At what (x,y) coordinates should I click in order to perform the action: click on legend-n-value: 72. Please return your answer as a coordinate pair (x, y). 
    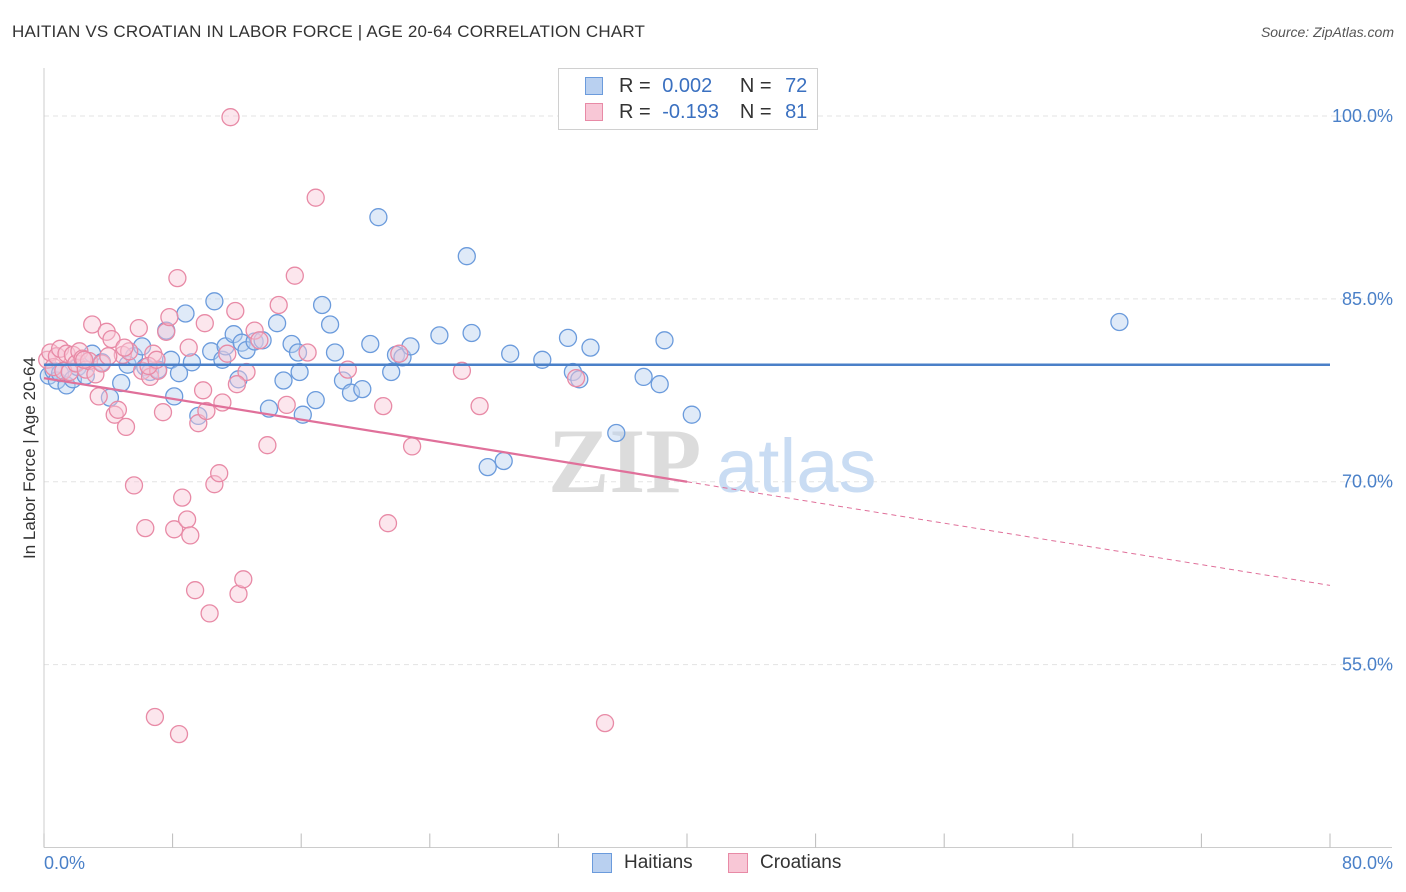
    Looking at the image, I should click on (796, 86).